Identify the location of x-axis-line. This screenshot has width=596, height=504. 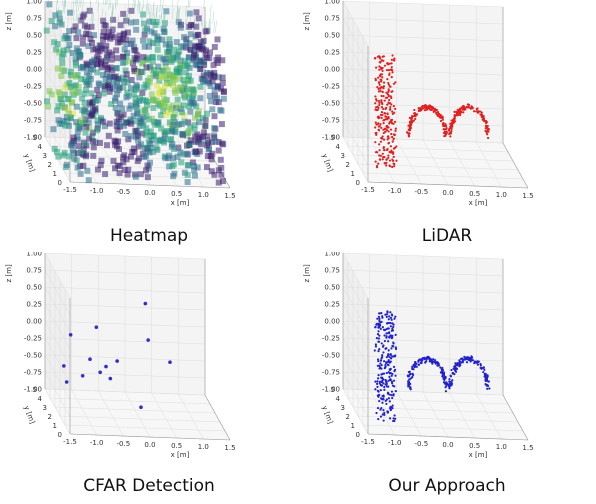
(448, 185).